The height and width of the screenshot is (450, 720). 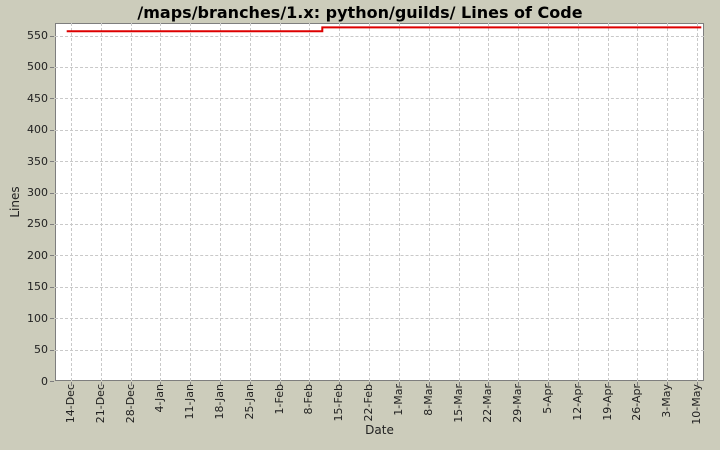 I want to click on series-lines-of-code, so click(x=384, y=29).